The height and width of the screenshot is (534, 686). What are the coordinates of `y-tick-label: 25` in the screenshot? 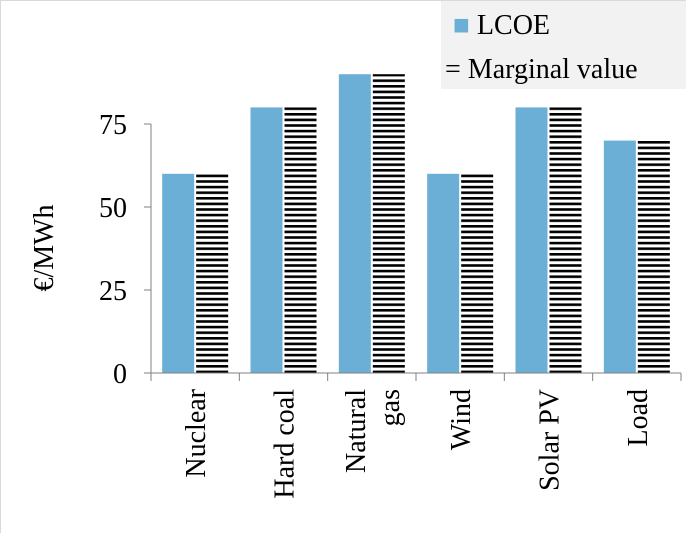 It's located at (113, 291).